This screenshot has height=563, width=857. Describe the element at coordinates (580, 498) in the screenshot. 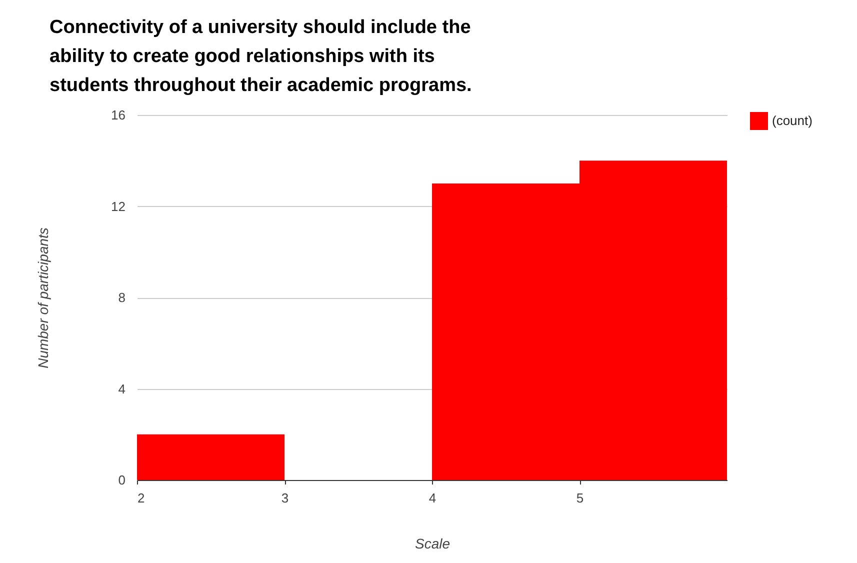

I see `x-tick-label: 5` at that location.